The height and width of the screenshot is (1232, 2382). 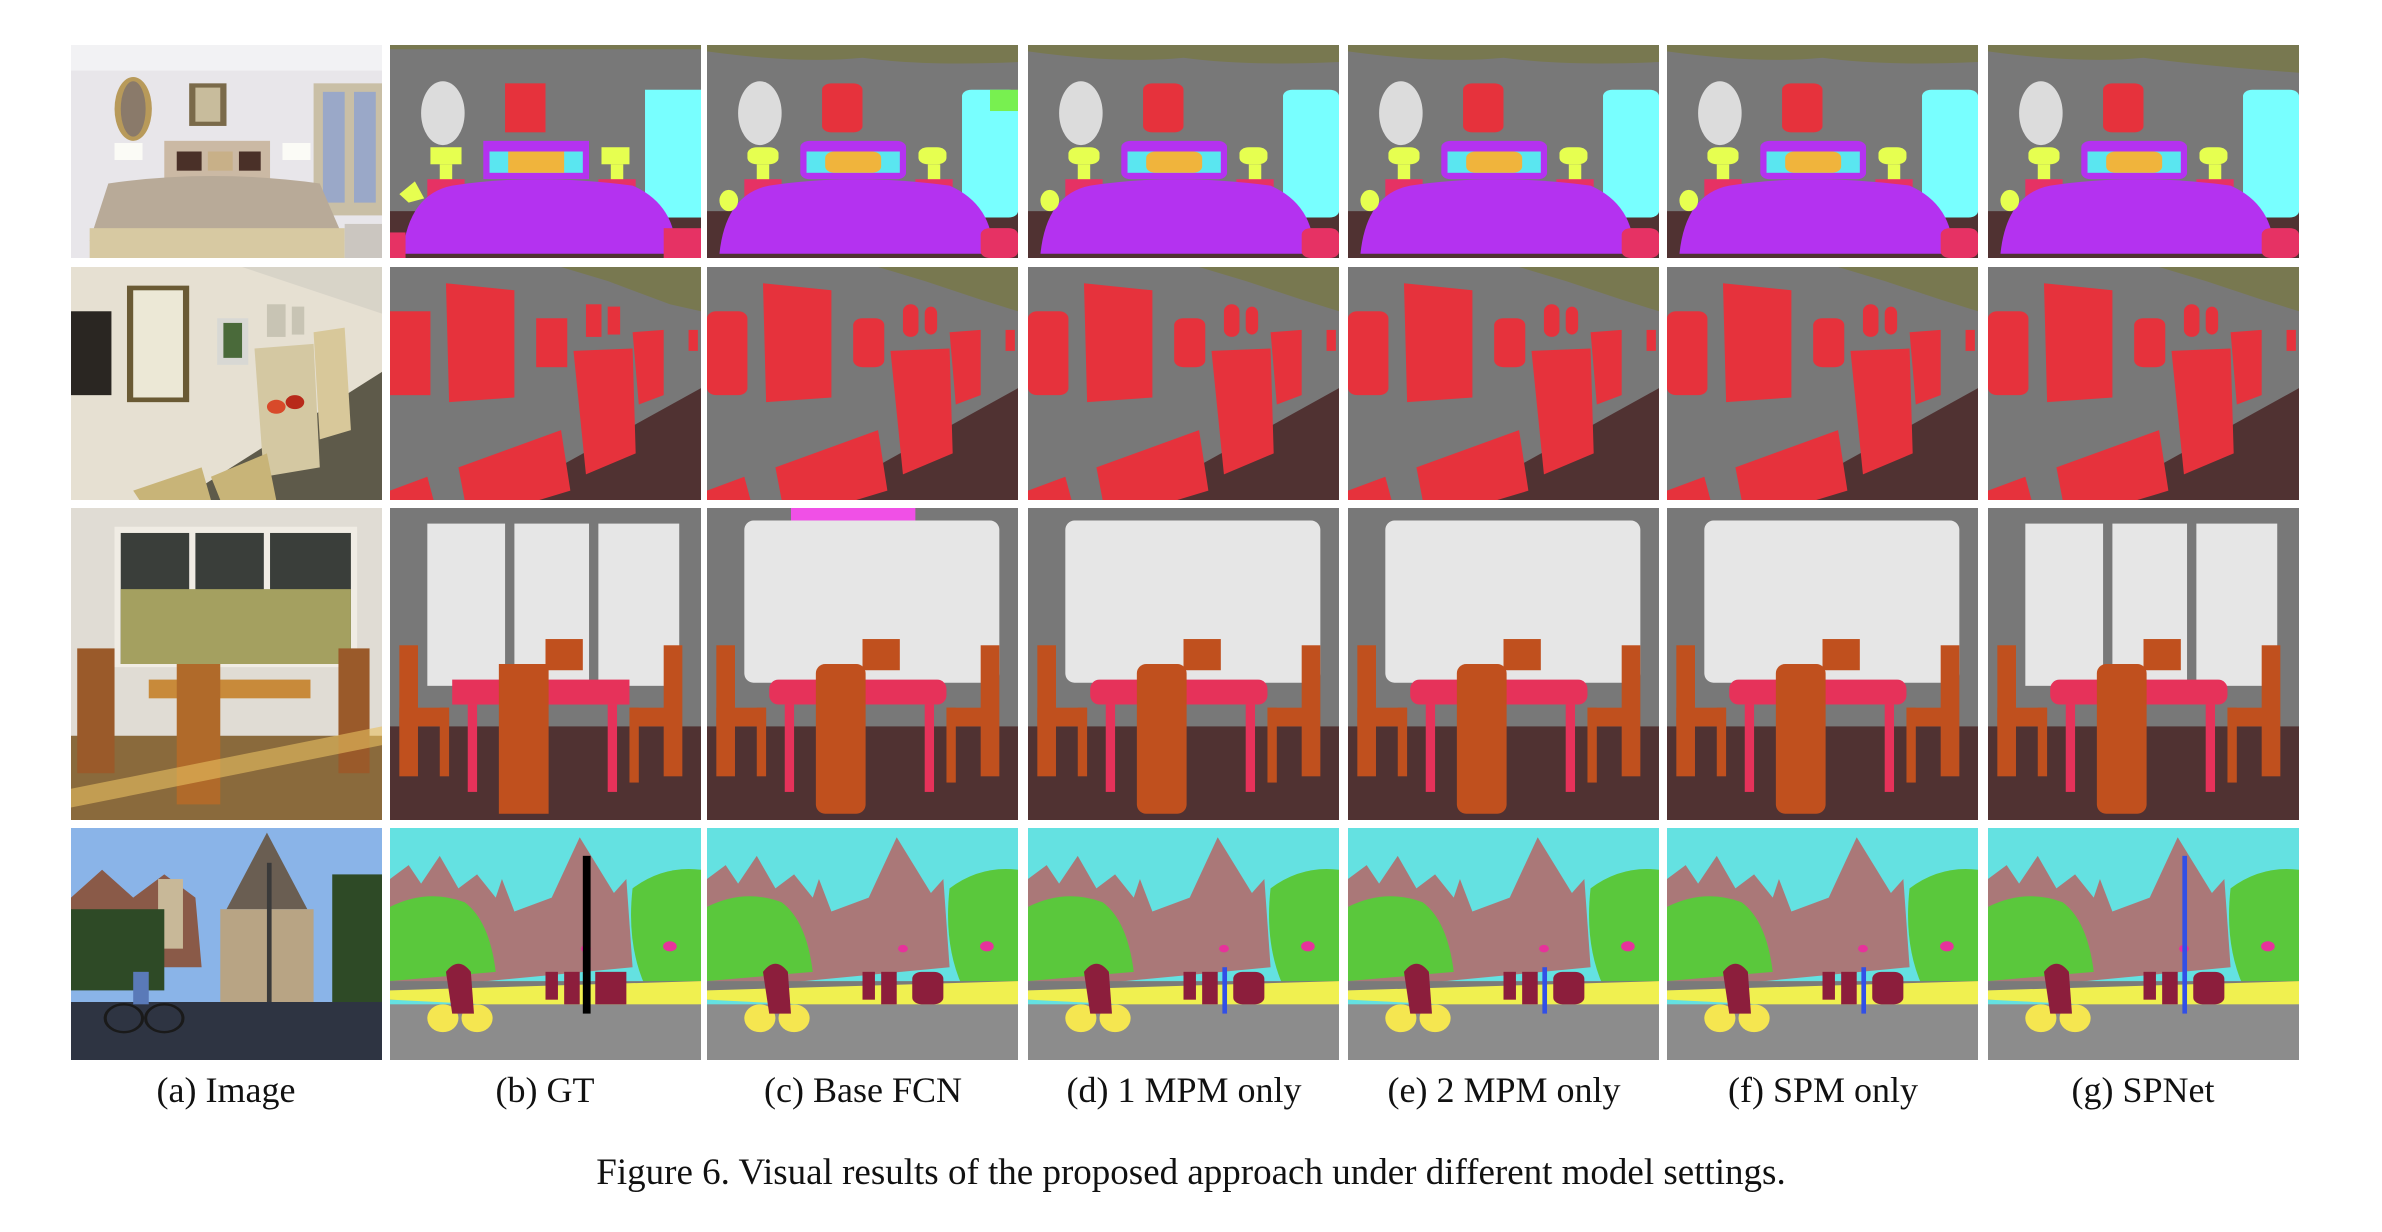 I want to click on input-image-gallery-hallway, so click(x=226, y=383).